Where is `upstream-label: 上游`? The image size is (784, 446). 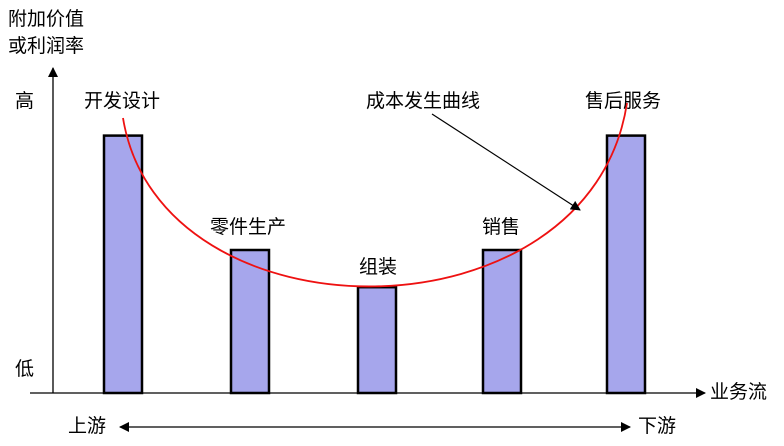
upstream-label: 上游 is located at coordinates (87, 426).